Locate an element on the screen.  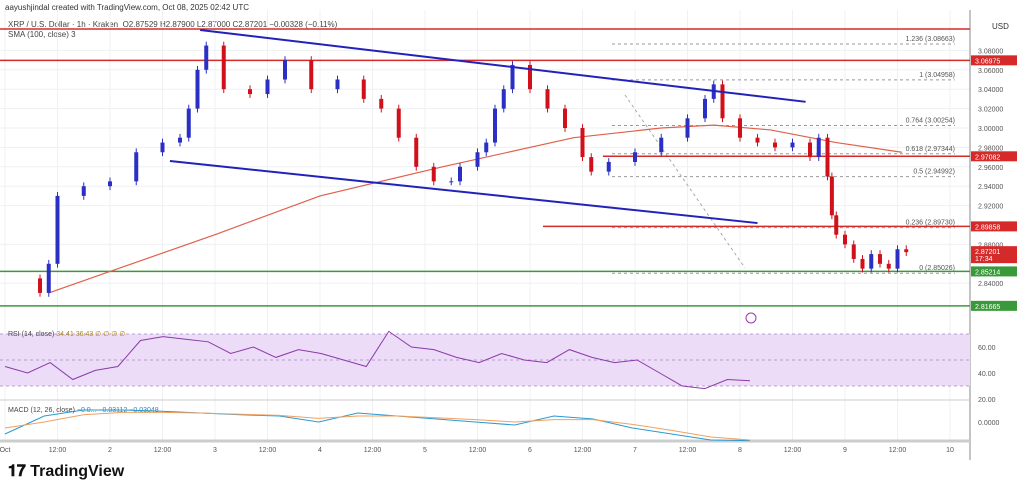
price-tick-label: 3.00000 is located at coordinates (990, 129).